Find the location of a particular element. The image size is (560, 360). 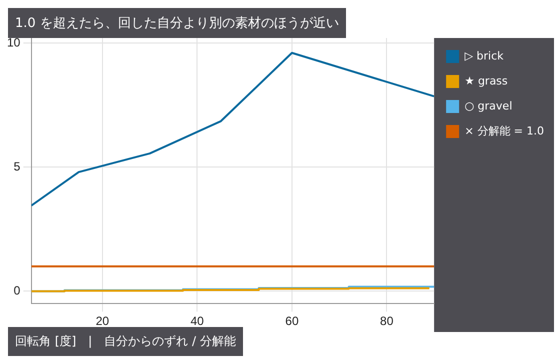

x-tick-label: 40 is located at coordinates (197, 321).